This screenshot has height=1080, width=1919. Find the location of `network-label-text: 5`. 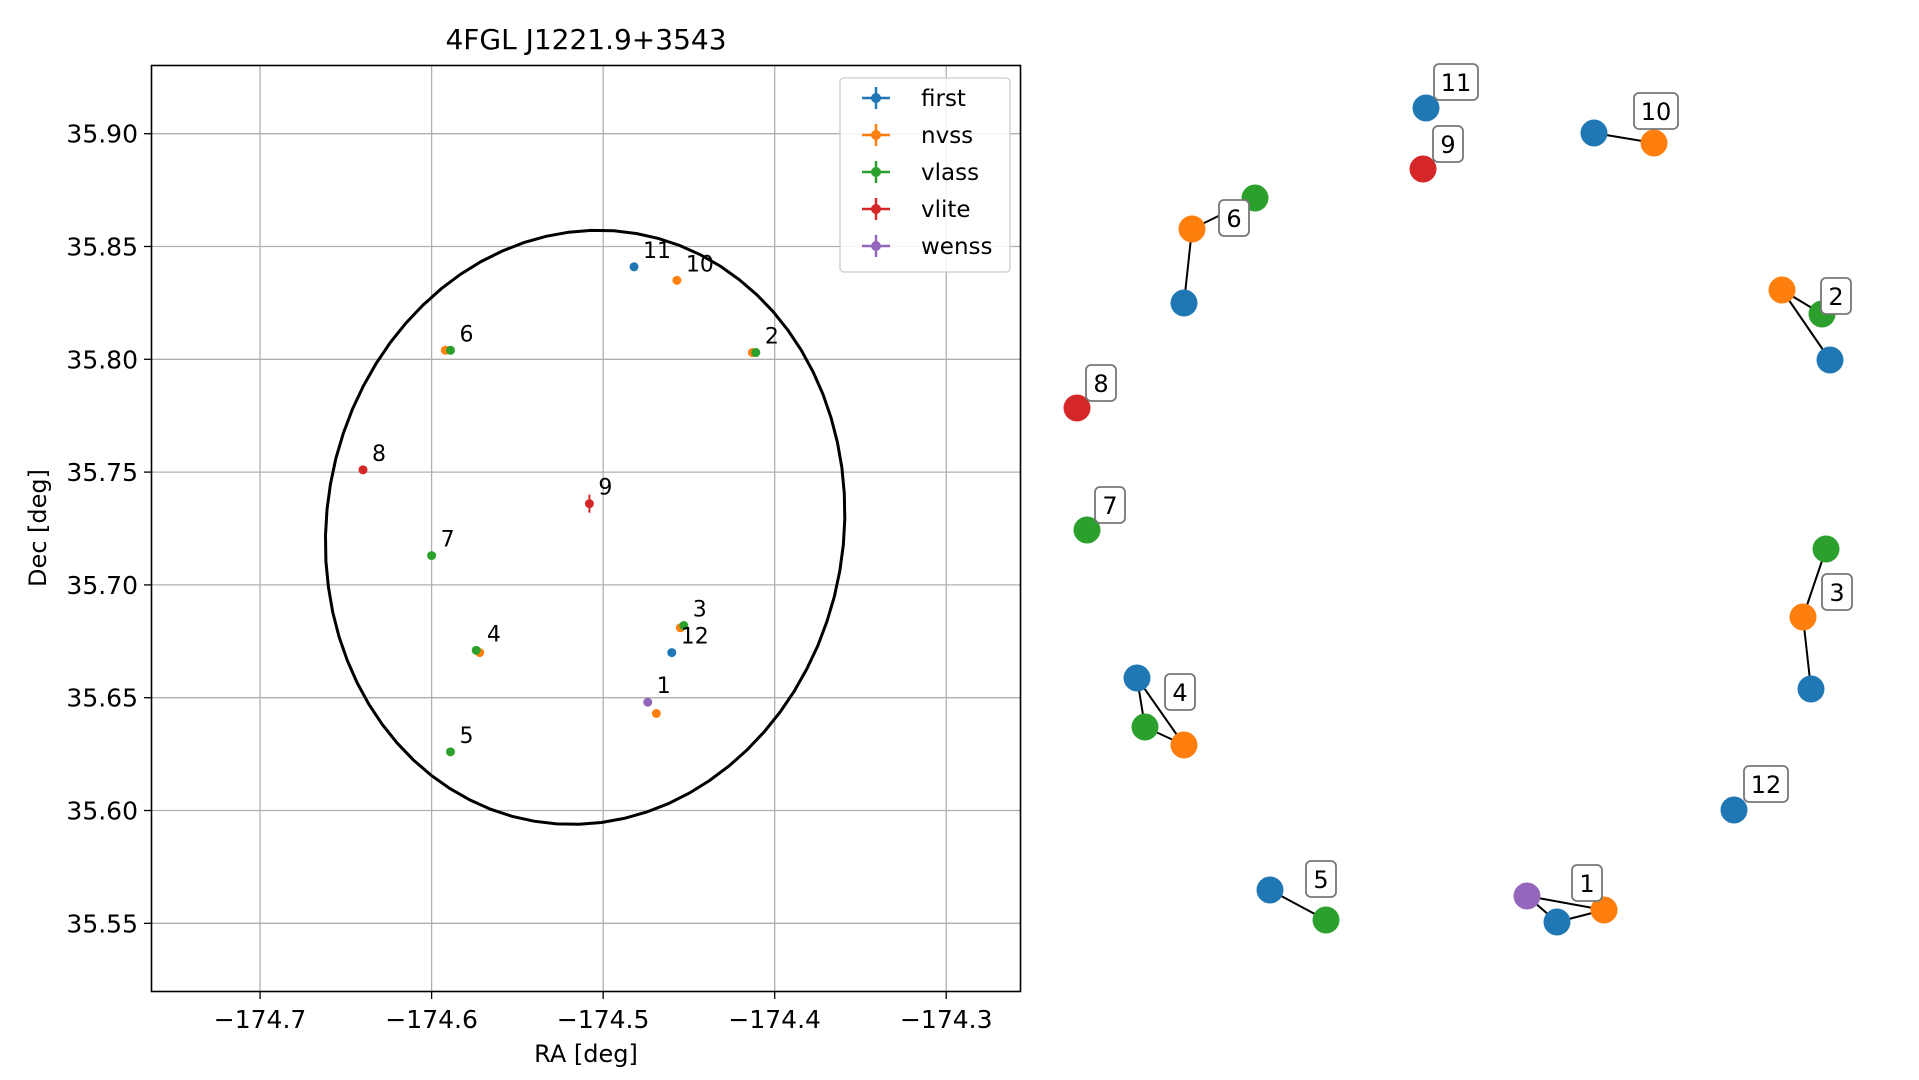

network-label-text: 5 is located at coordinates (1320, 880).